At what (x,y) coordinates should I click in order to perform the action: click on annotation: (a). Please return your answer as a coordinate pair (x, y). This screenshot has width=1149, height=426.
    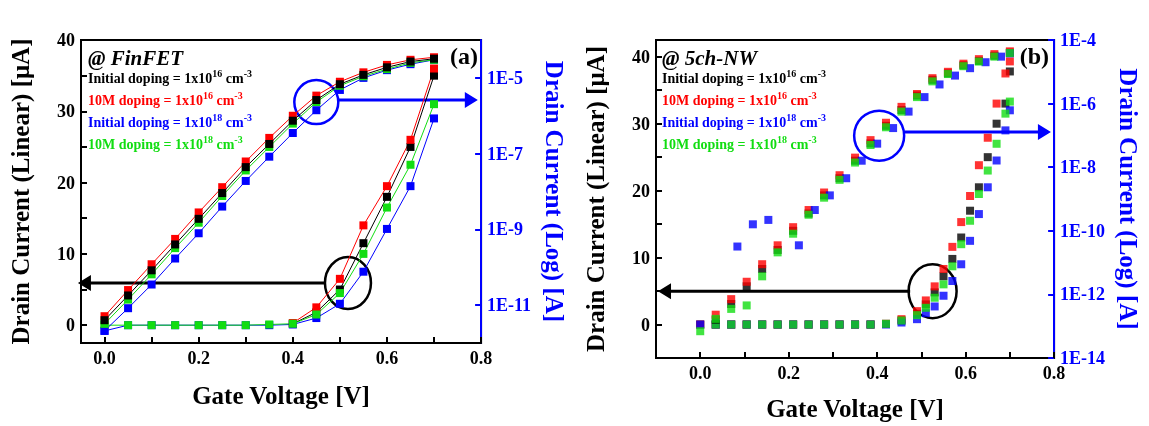
    Looking at the image, I should click on (464, 56).